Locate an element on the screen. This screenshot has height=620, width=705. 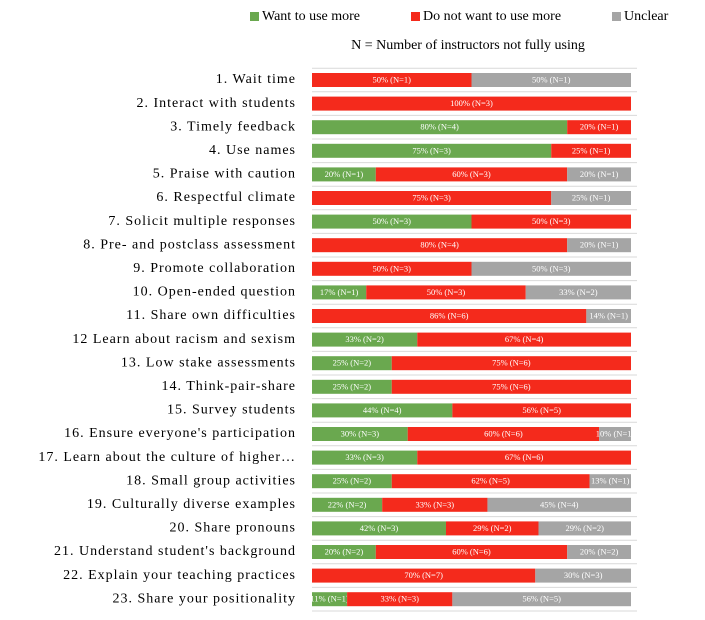
category-label: 18. Small group activities is located at coordinates (211, 480).